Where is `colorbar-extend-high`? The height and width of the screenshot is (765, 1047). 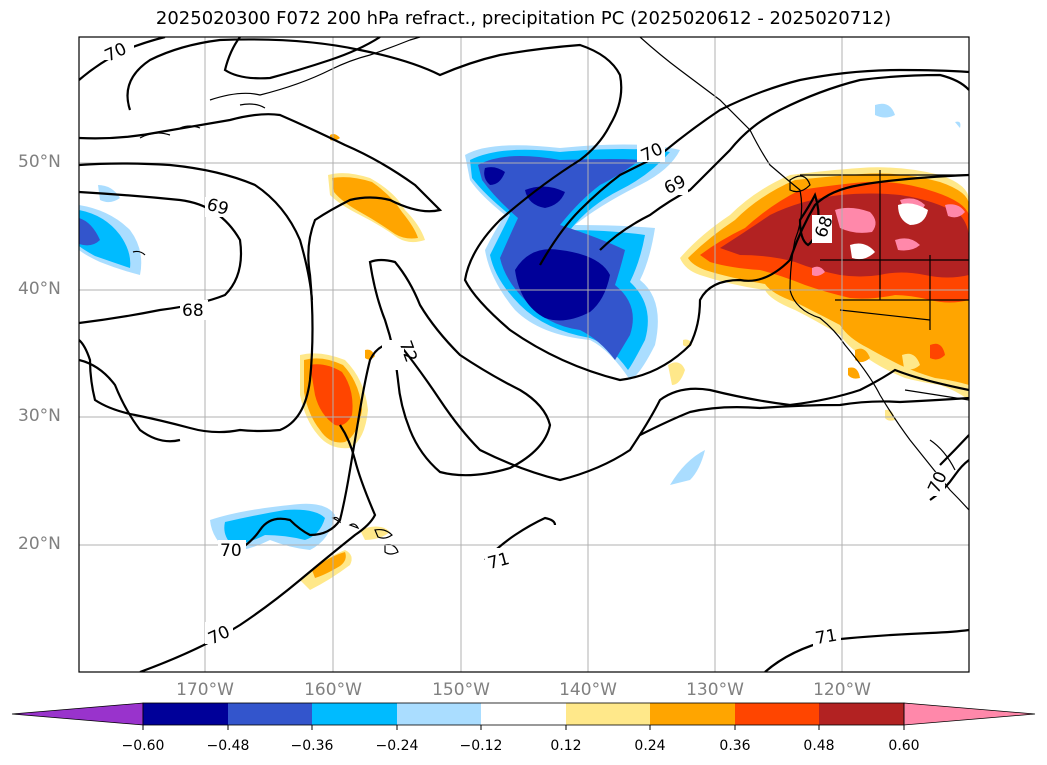 colorbar-extend-high is located at coordinates (969, 714).